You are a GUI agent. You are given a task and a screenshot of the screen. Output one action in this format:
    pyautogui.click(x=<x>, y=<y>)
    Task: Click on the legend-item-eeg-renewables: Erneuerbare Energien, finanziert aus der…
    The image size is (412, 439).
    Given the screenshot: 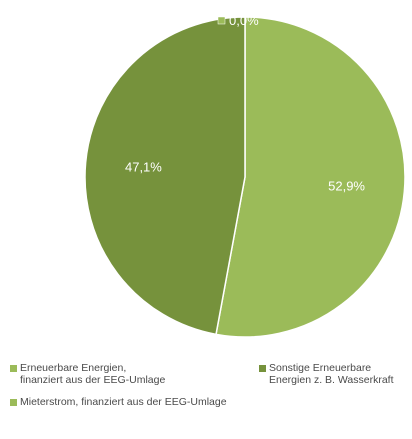 What is the action you would take?
    pyautogui.click(x=87, y=374)
    